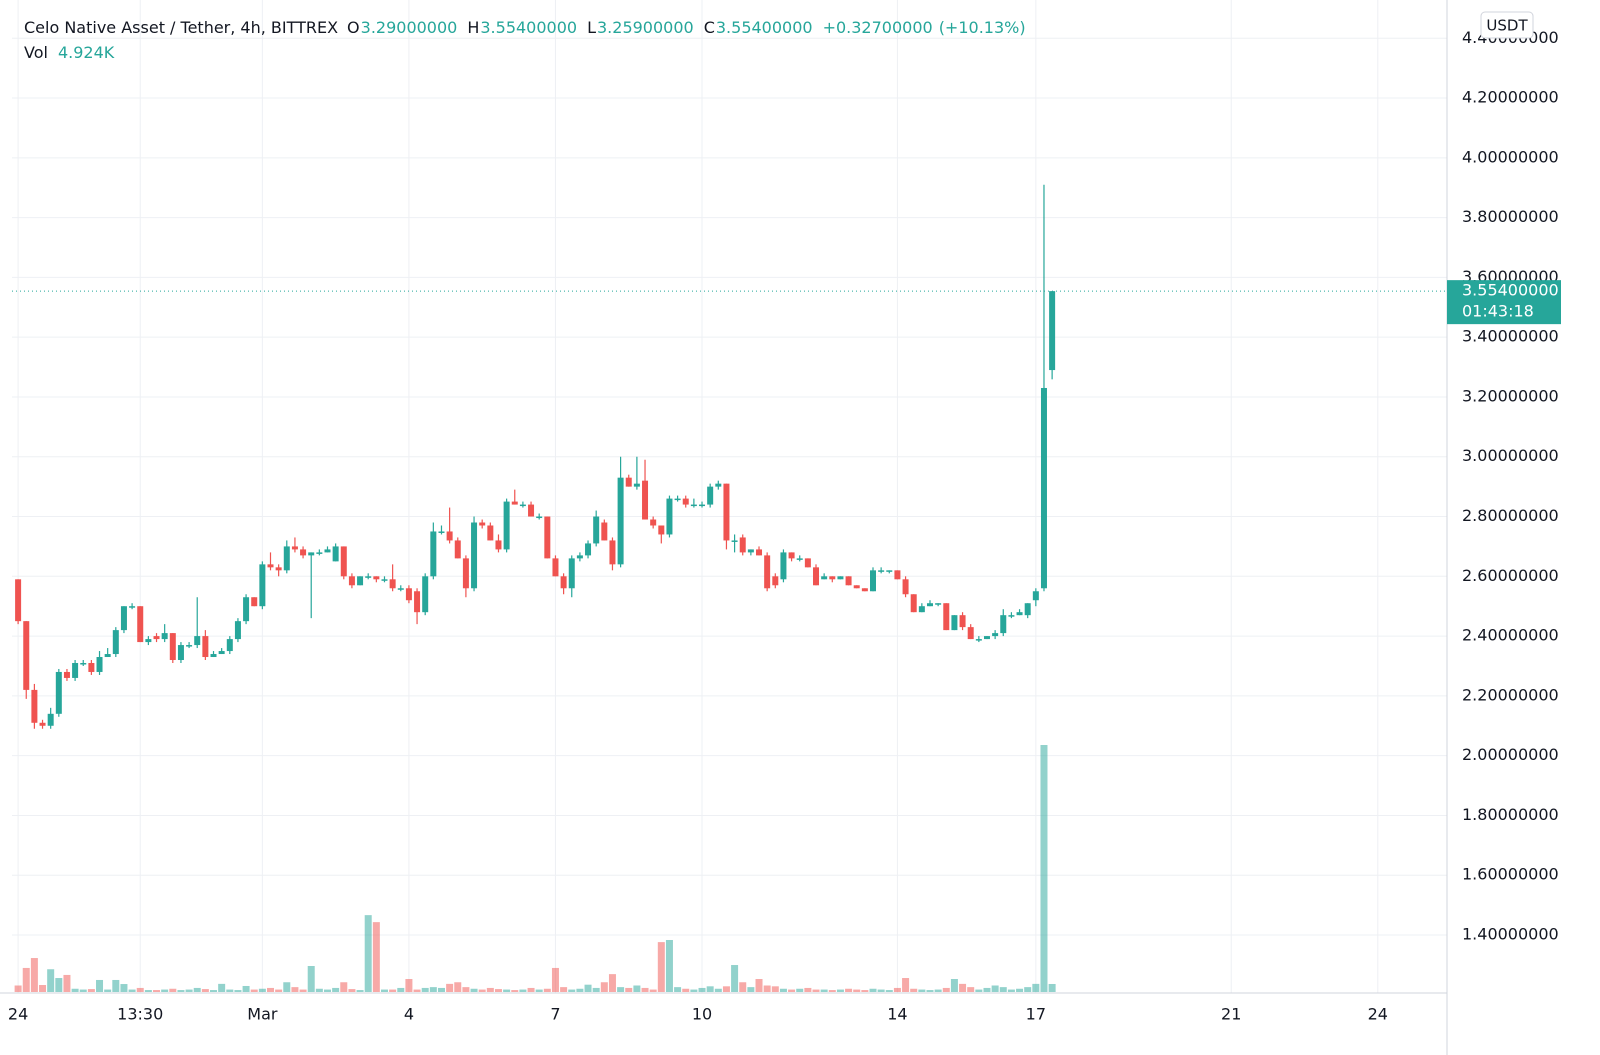 This screenshot has height=1055, width=1600. I want to click on x-tick-label: 4, so click(409, 1014).